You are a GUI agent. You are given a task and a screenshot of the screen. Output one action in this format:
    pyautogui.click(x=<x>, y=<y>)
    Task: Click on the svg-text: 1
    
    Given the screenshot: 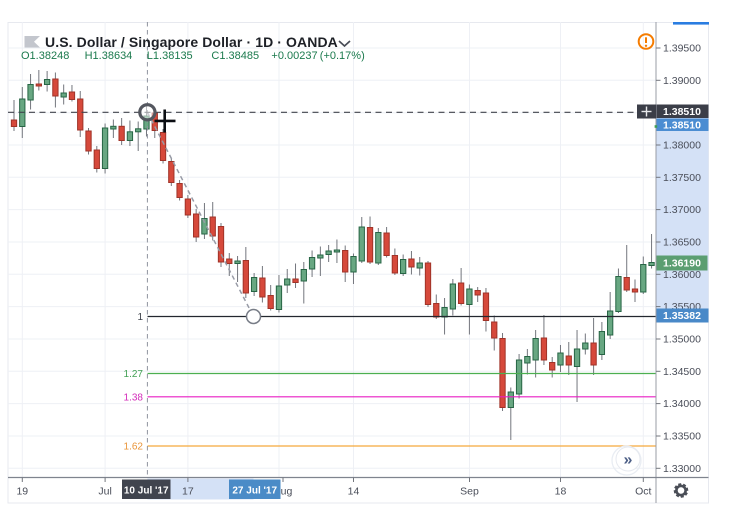 What is the action you would take?
    pyautogui.click(x=140, y=317)
    